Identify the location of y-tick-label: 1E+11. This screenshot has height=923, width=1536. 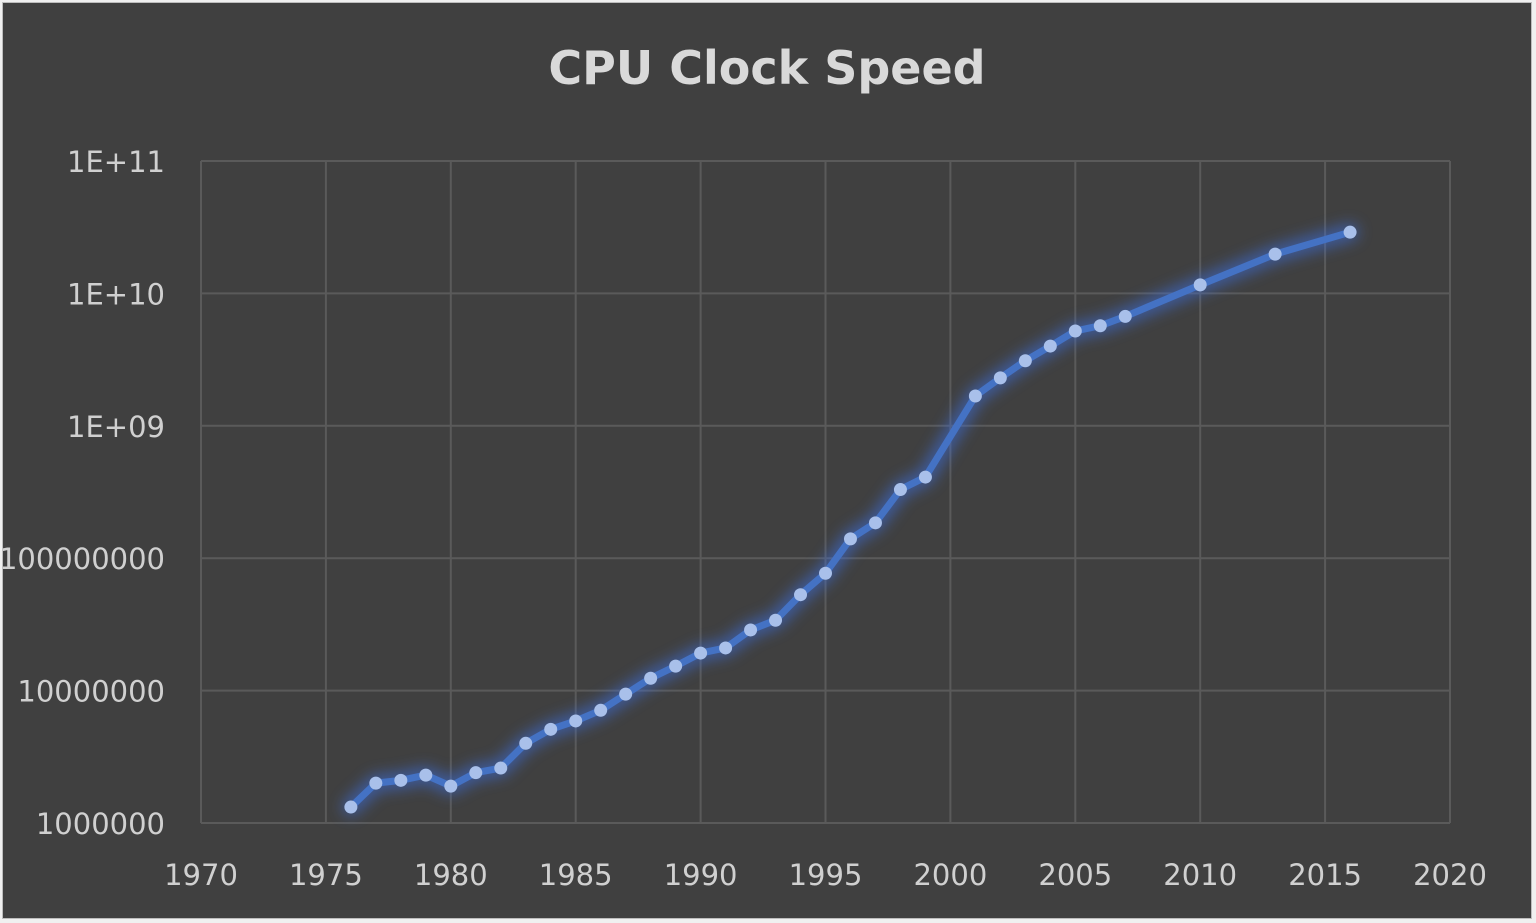
(116, 162).